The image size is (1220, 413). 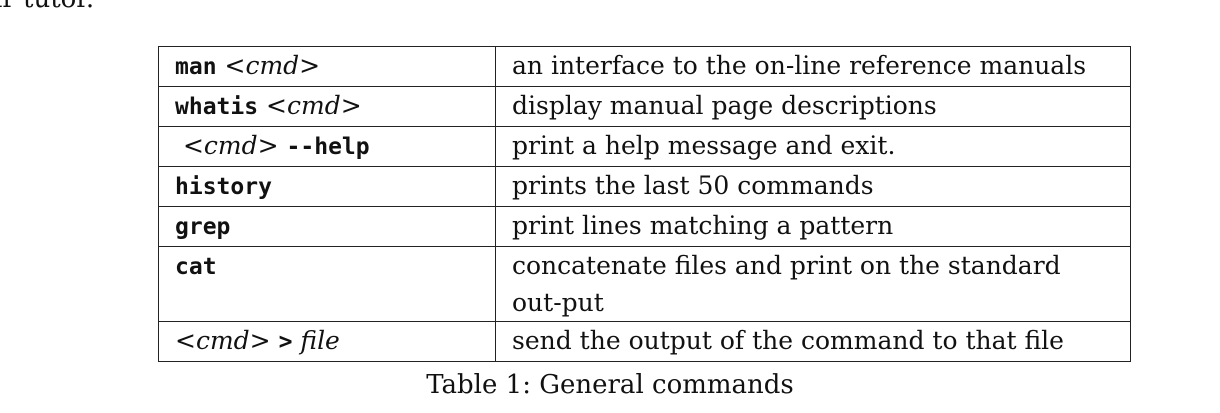 I want to click on command-cell: whatis <cmd>, so click(x=327, y=106).